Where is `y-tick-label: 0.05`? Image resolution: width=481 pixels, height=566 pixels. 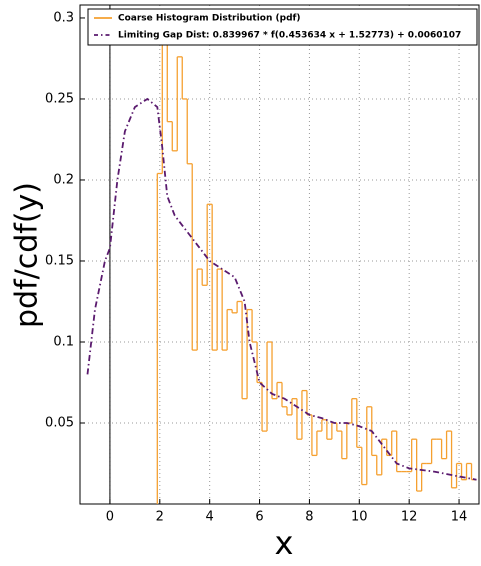
y-tick-label: 0.05 is located at coordinates (59, 422).